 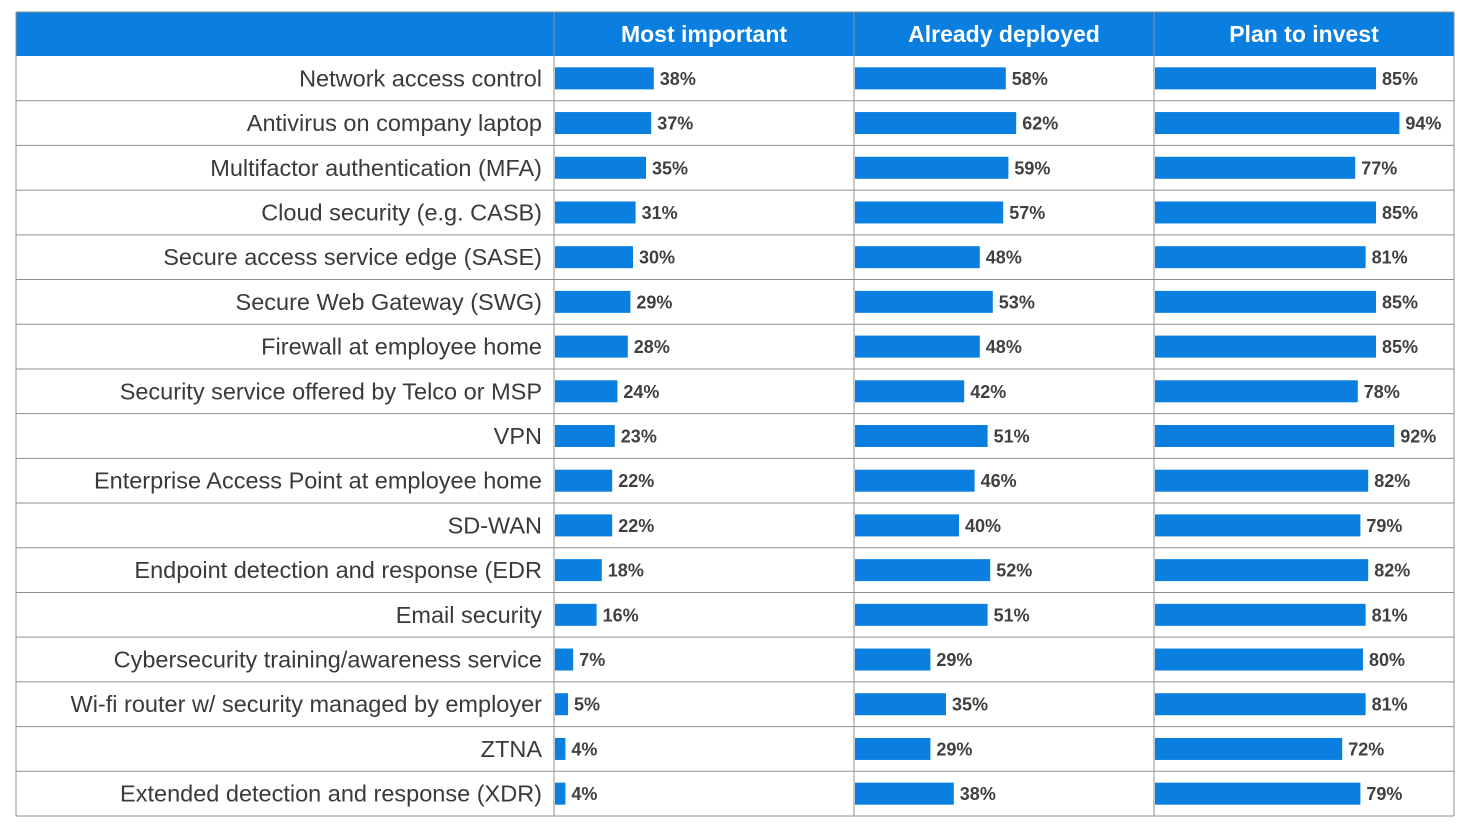 What do you see at coordinates (704, 34) in the screenshot?
I see `column-header-1: Most important` at bounding box center [704, 34].